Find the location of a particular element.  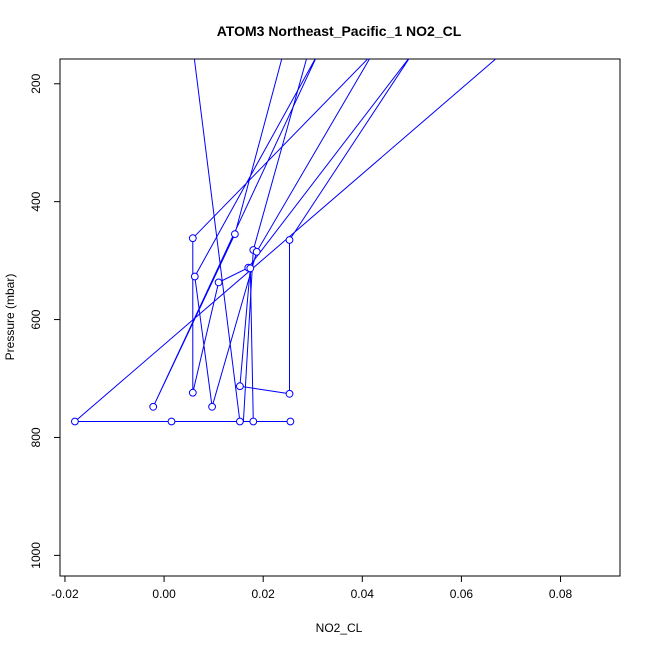

x-tick-label: 0.04 is located at coordinates (363, 594).